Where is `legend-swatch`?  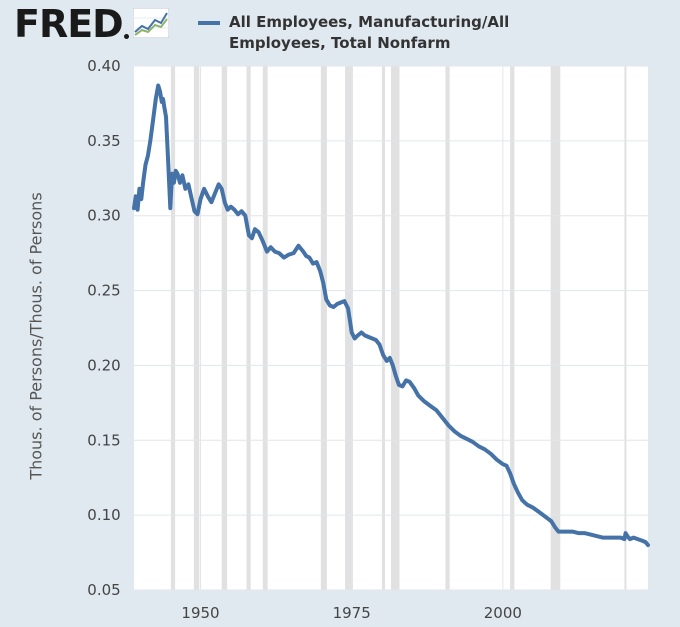 legend-swatch is located at coordinates (209, 23).